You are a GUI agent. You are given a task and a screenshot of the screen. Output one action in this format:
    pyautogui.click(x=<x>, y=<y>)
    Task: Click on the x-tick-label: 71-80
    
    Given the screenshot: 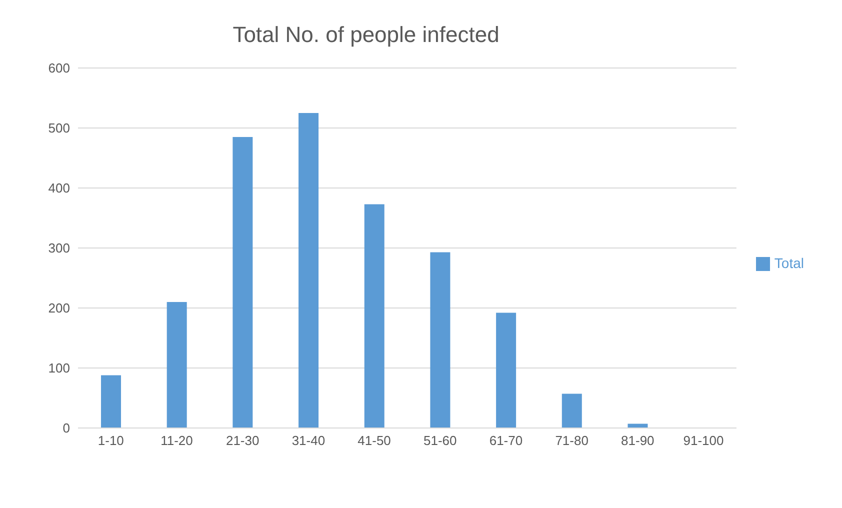 What is the action you would take?
    pyautogui.click(x=571, y=440)
    